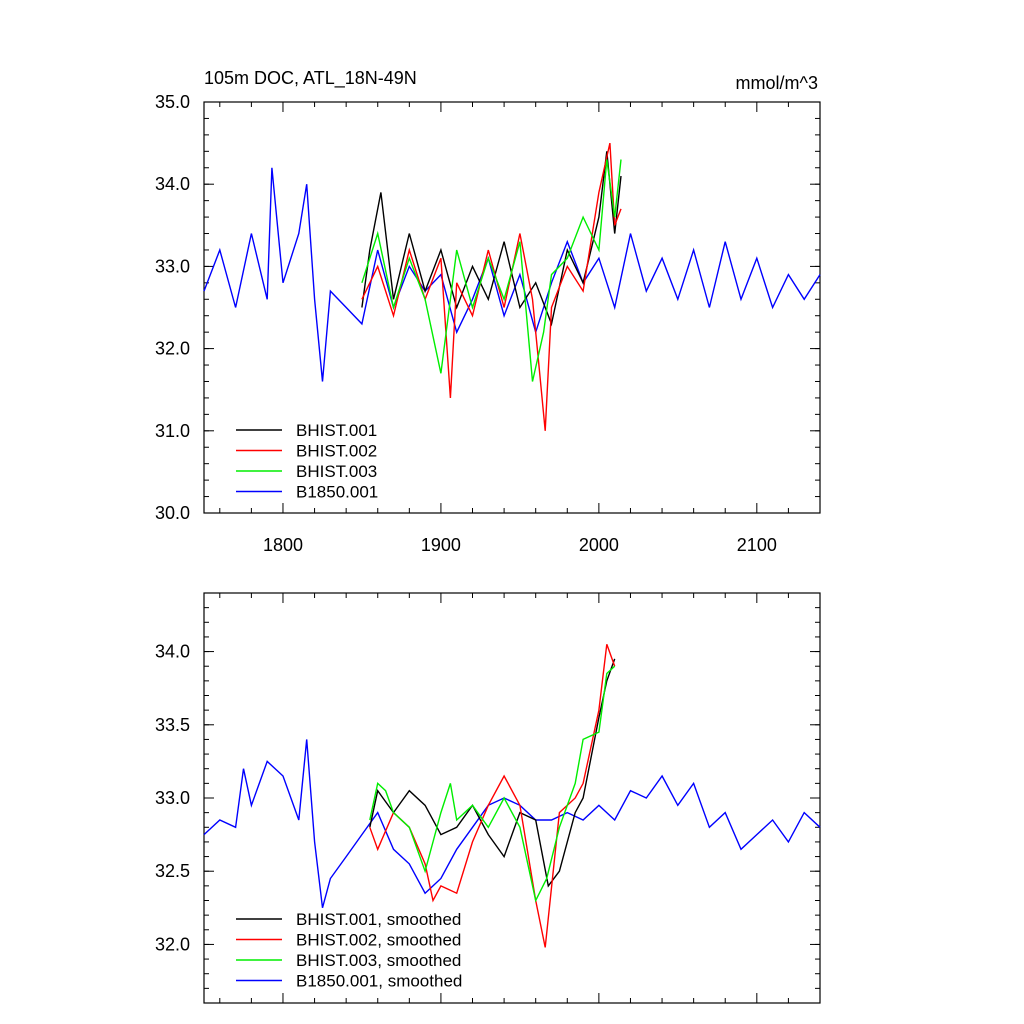 The height and width of the screenshot is (1024, 1024). Describe the element at coordinates (379, 981) in the screenshot. I see `legend-label: B1850.001, smoothed` at that location.